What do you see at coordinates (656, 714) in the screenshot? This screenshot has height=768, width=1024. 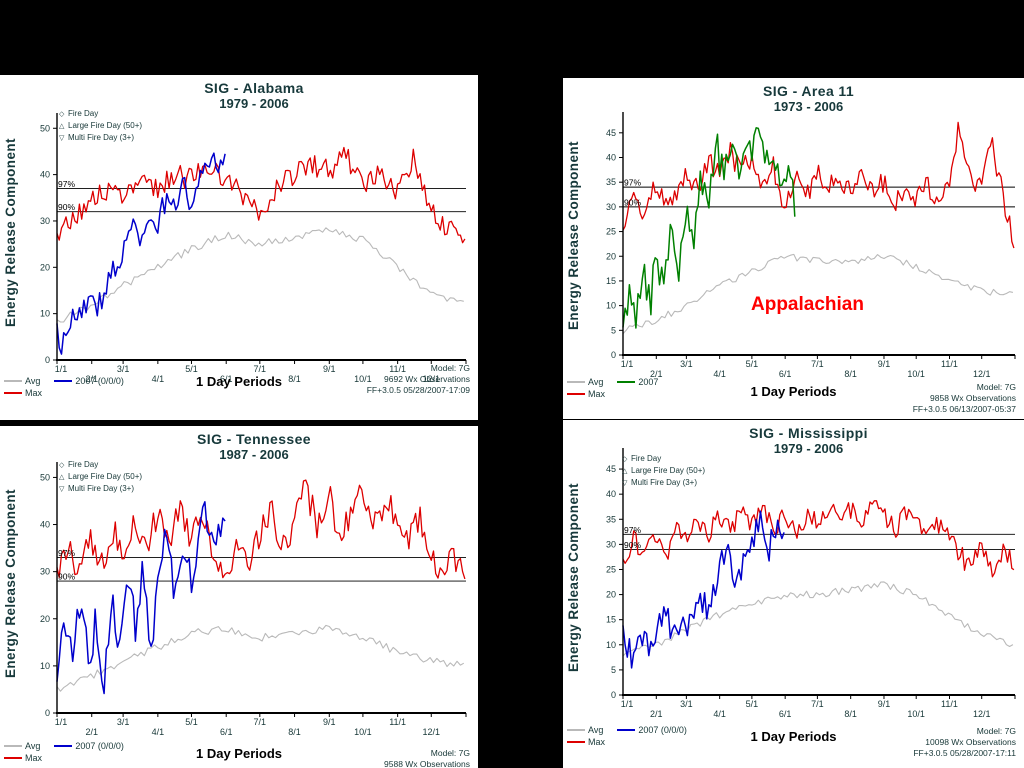 I see `svg-text: 2/1` at bounding box center [656, 714].